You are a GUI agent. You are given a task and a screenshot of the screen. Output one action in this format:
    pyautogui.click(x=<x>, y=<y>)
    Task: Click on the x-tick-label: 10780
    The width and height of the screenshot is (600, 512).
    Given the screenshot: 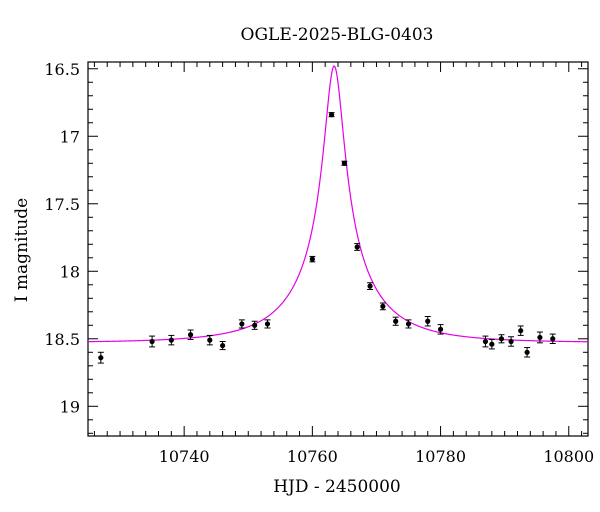 What is the action you would take?
    pyautogui.click(x=440, y=456)
    